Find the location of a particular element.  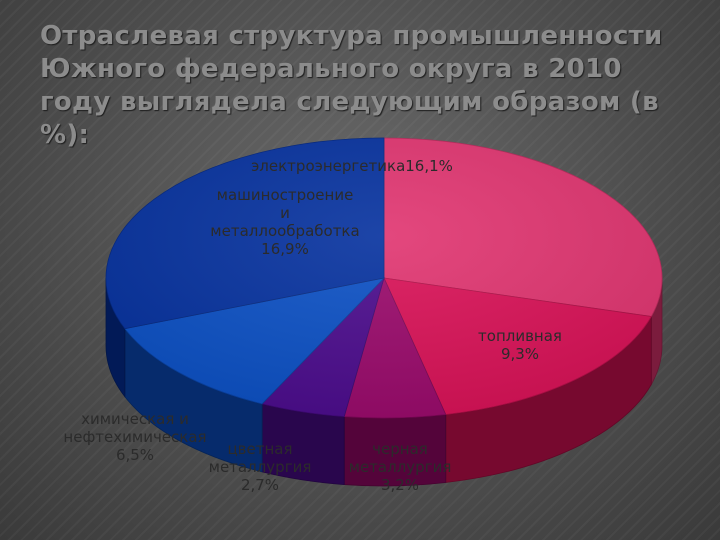

slice-label-0: электроэнергетика16,1% is located at coordinates (352, 166).